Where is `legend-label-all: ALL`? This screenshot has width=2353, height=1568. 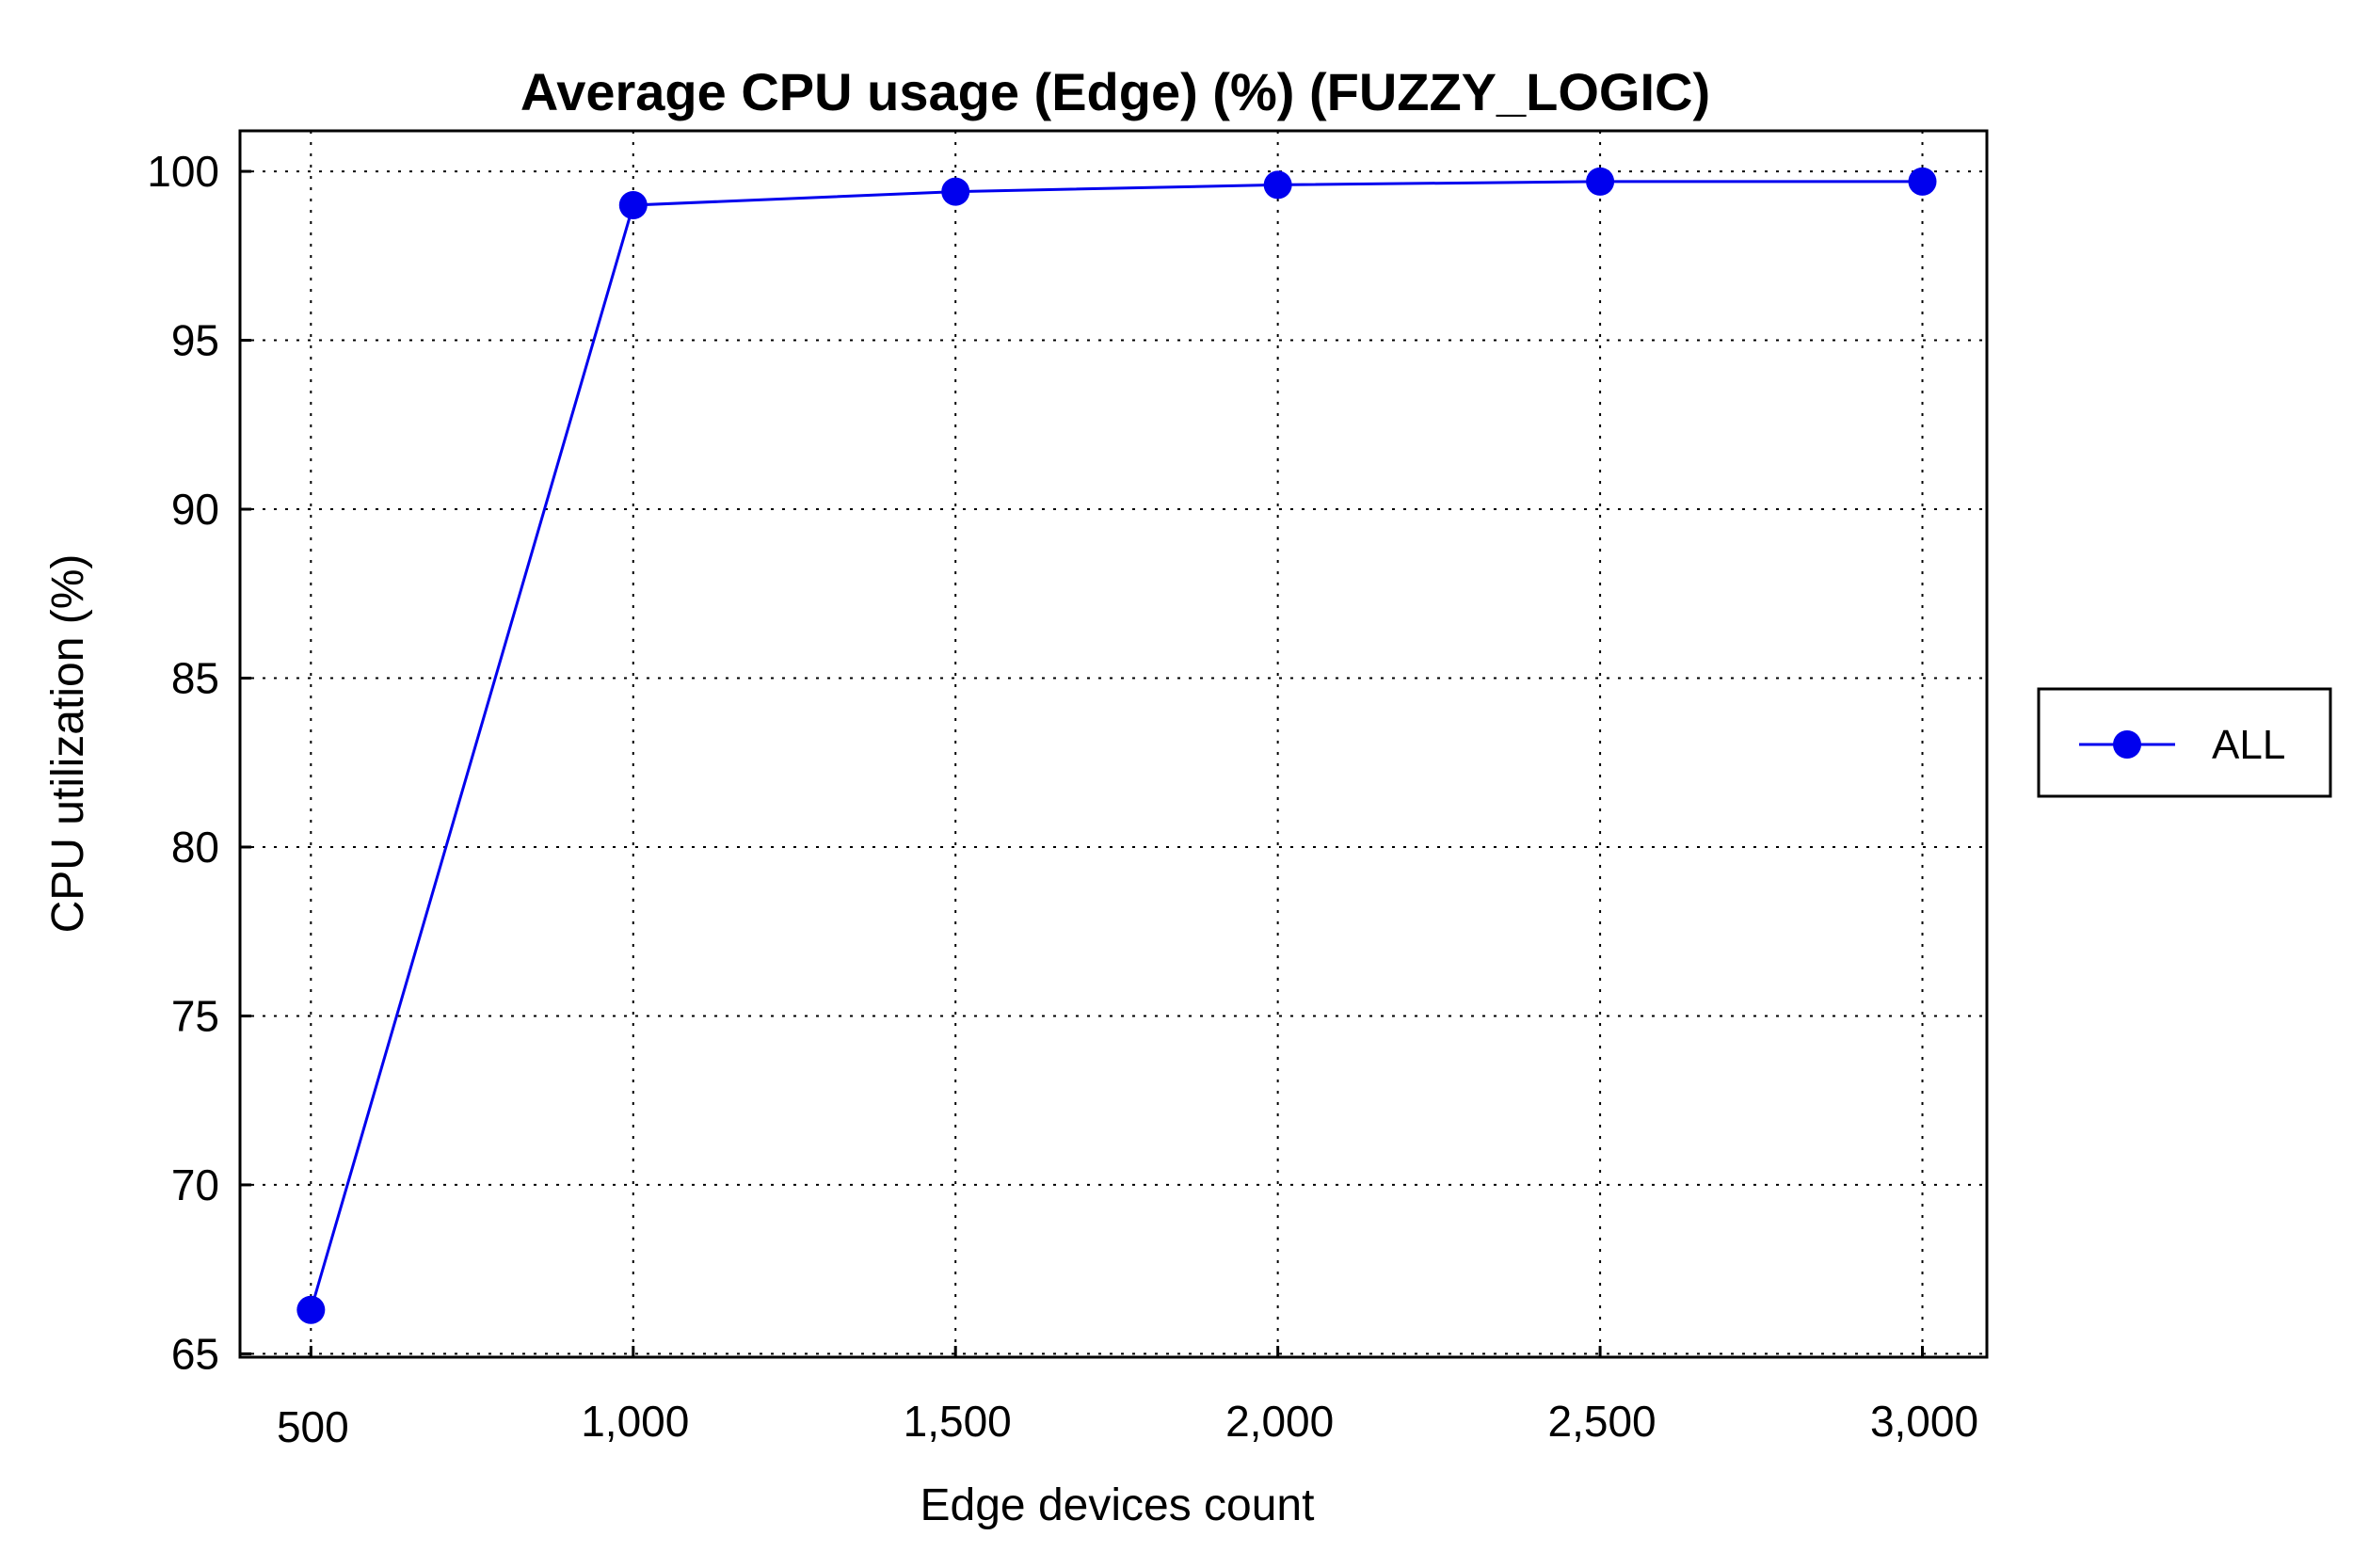 legend-label-all: ALL is located at coordinates (2248, 745).